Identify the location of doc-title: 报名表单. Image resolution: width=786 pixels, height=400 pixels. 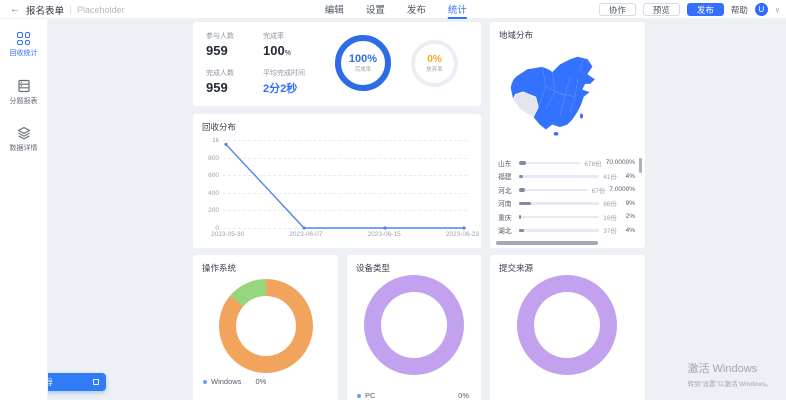
(45, 11).